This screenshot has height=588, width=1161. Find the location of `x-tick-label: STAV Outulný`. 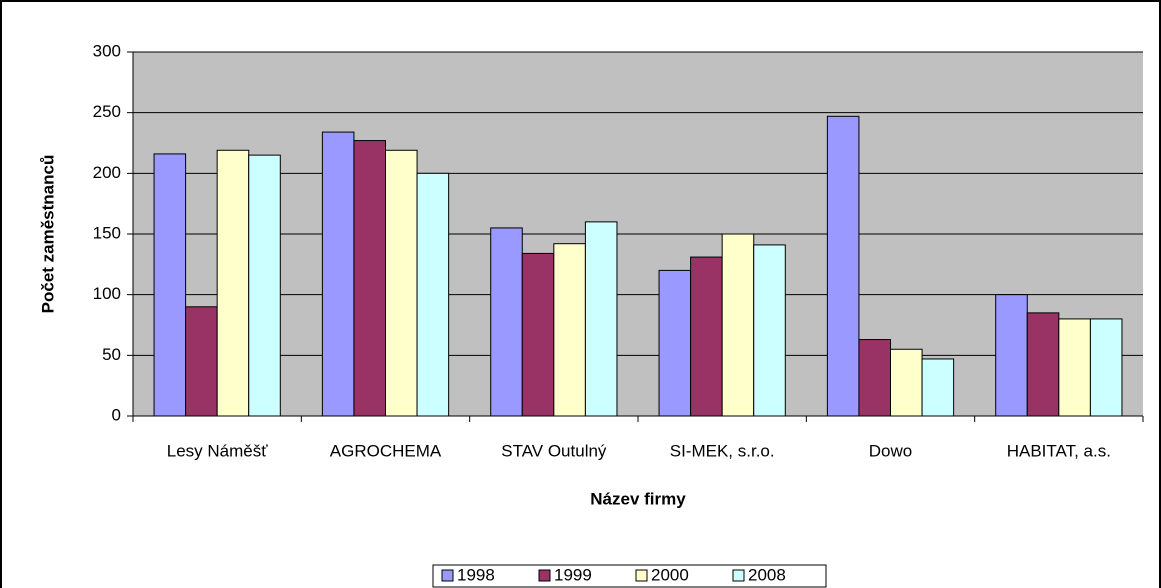

x-tick-label: STAV Outulný is located at coordinates (554, 450).